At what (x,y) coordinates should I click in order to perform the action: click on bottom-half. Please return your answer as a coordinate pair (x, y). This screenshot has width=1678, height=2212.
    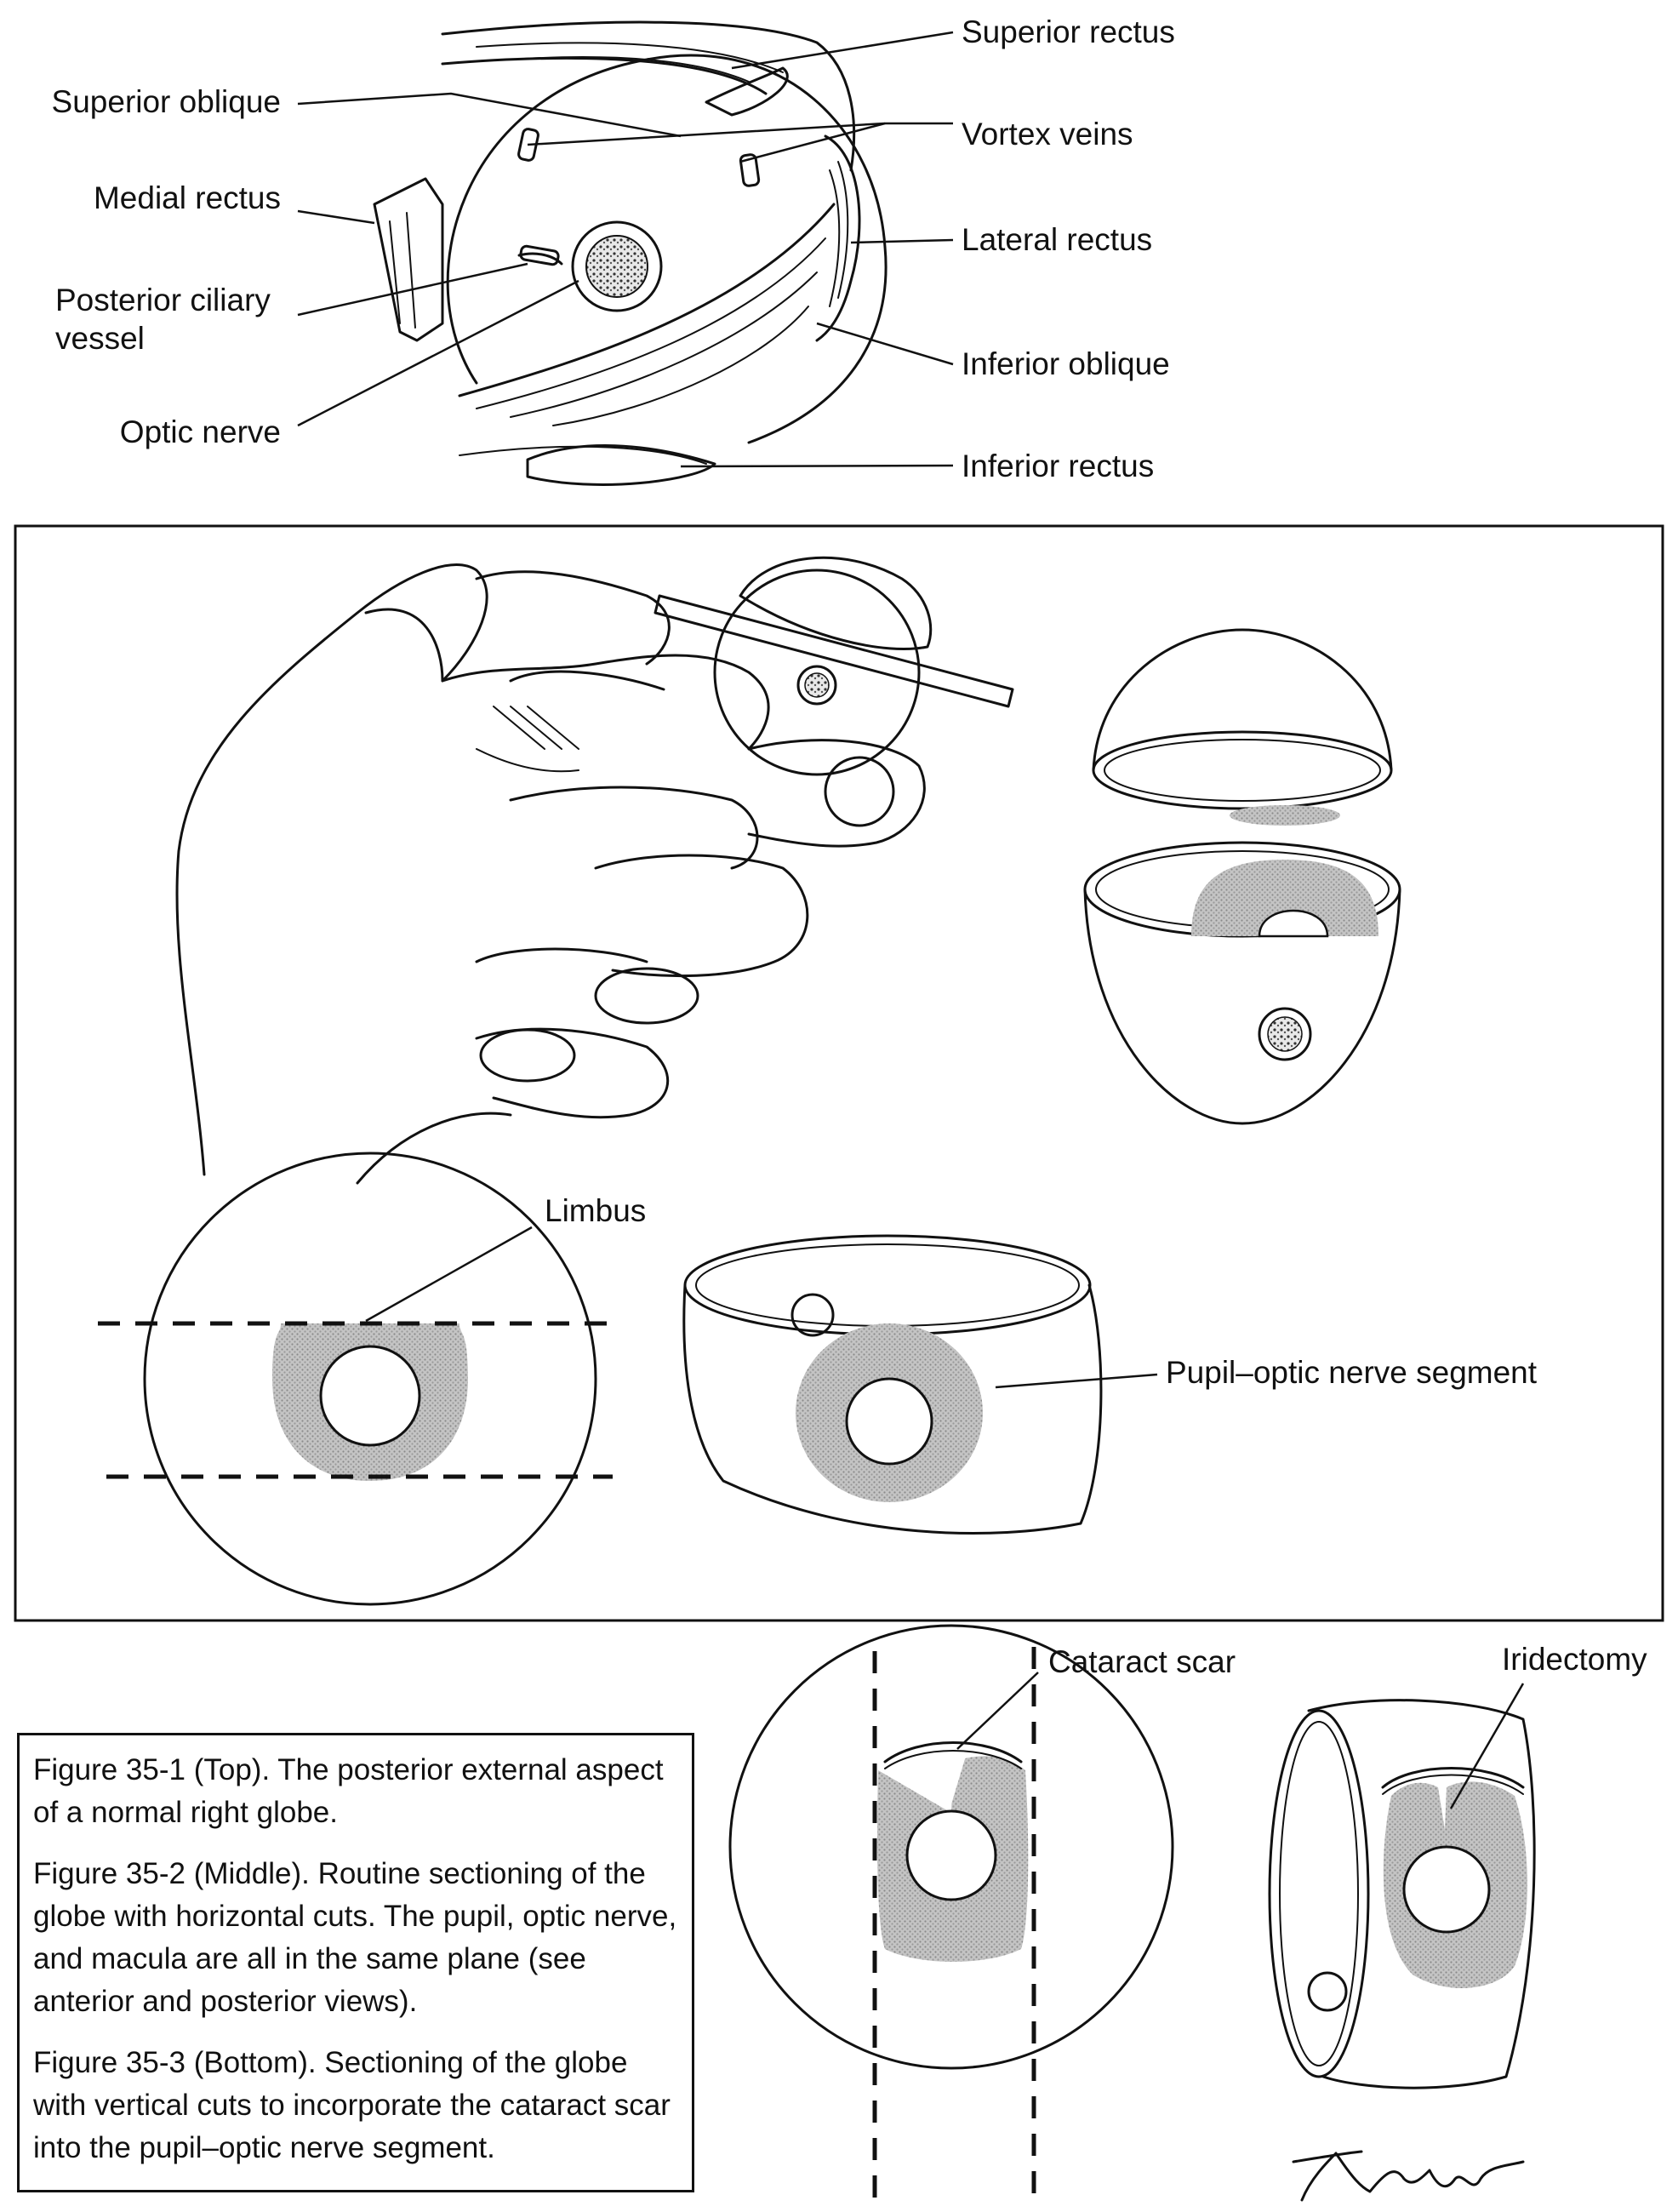
    Looking at the image, I should click on (1242, 1006).